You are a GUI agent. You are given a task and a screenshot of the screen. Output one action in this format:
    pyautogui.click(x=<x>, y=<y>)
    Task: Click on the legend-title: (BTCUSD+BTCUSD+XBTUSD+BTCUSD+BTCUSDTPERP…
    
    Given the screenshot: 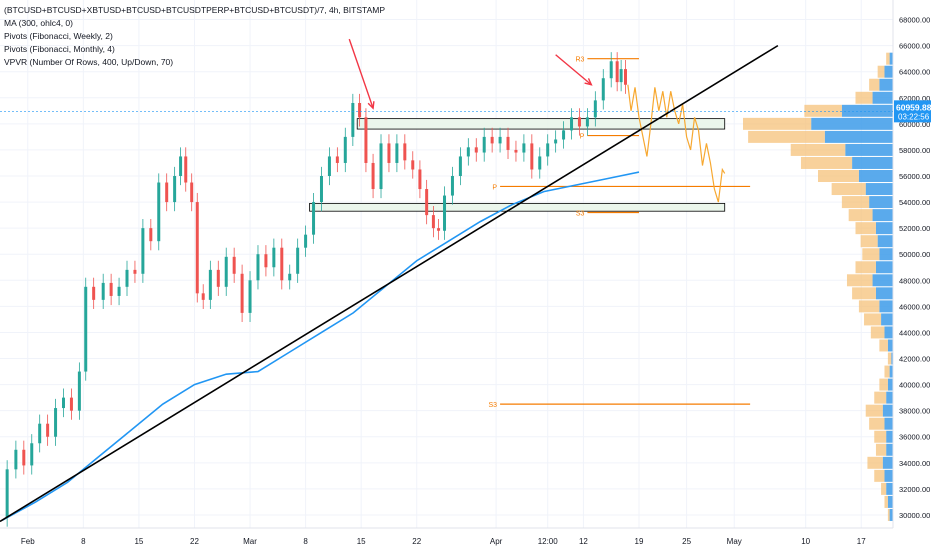 What is the action you would take?
    pyautogui.click(x=194, y=10)
    